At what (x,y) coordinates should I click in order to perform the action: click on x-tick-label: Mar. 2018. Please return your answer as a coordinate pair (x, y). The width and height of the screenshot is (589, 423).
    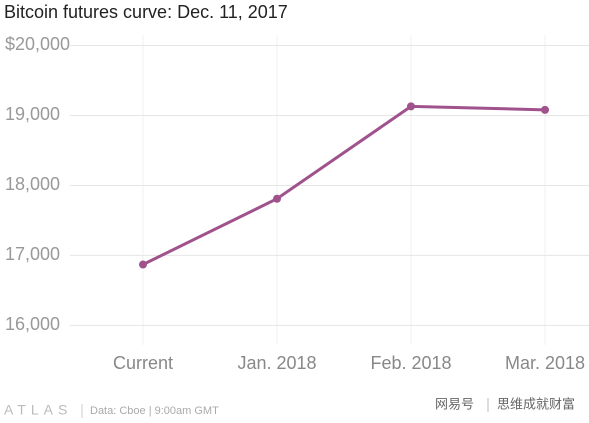
    Looking at the image, I should click on (545, 363).